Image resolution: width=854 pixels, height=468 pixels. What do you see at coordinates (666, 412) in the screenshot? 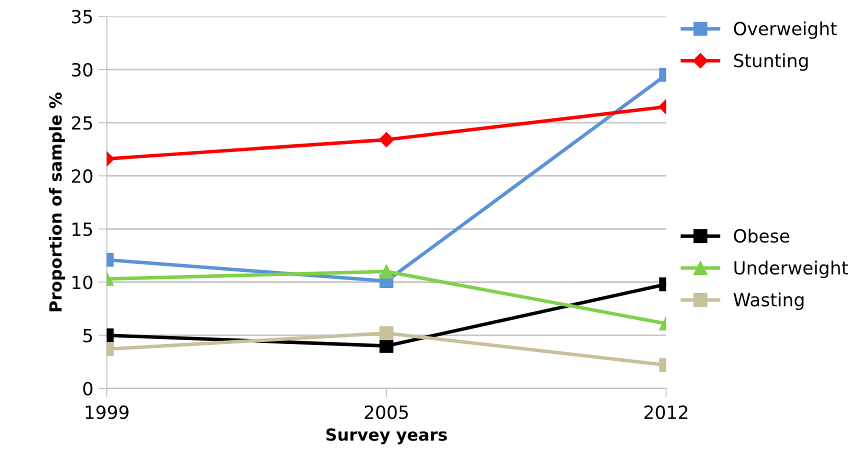
I see `x-tick-label: 2012` at bounding box center [666, 412].